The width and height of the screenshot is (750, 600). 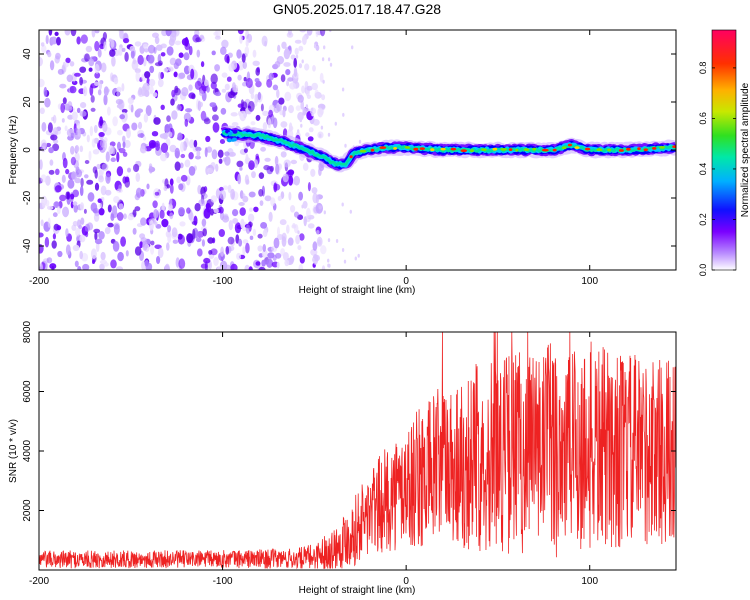 I want to click on signal-ridge, so click(x=446, y=149).